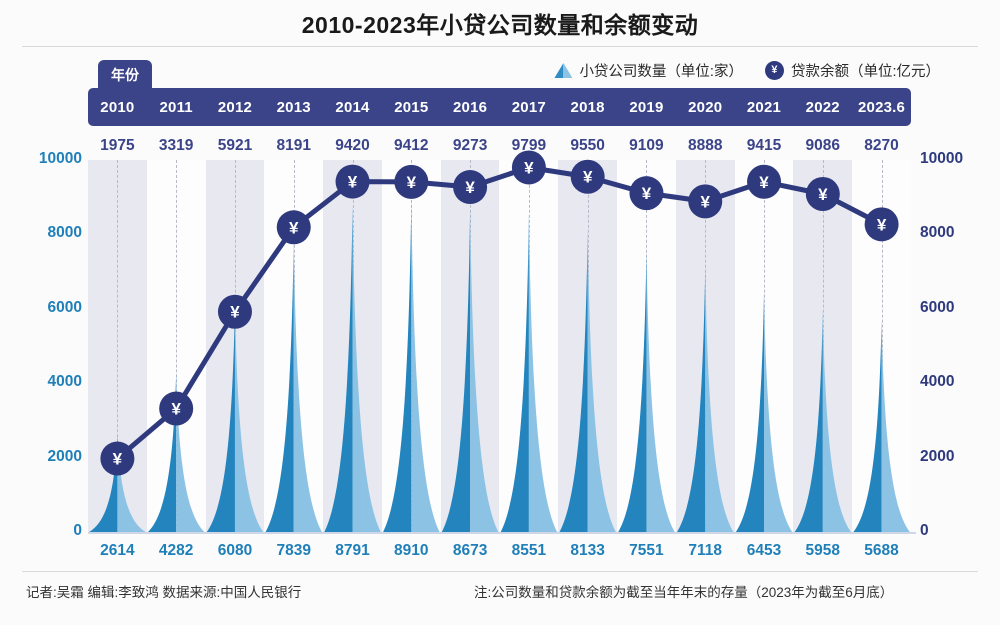 This screenshot has width=1000, height=625. I want to click on y-axis-left-tick: 6000, so click(64, 307).